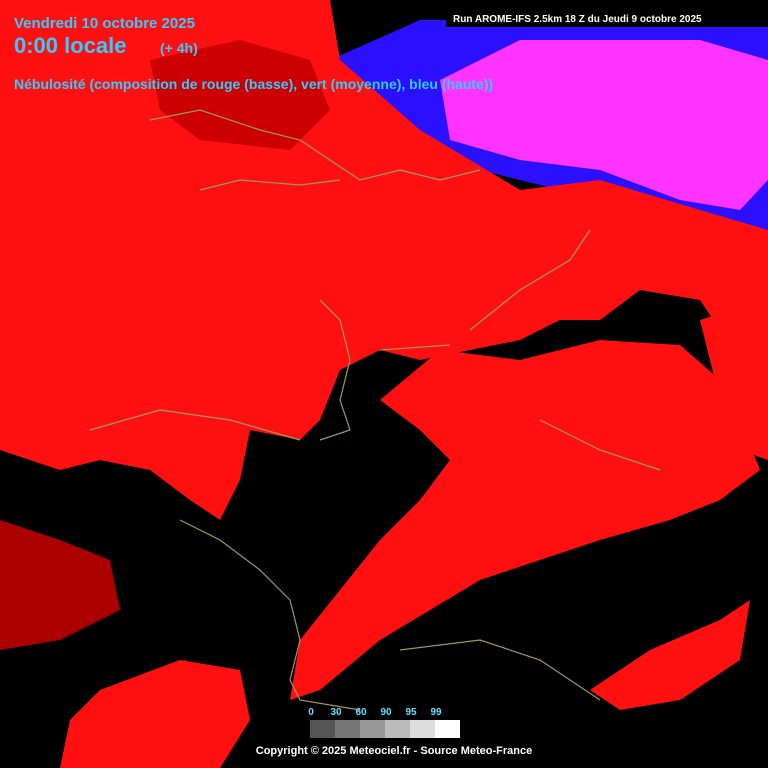 The height and width of the screenshot is (768, 768). What do you see at coordinates (104, 23) in the screenshot?
I see `date: Vendredi 10 octobre 2025` at bounding box center [104, 23].